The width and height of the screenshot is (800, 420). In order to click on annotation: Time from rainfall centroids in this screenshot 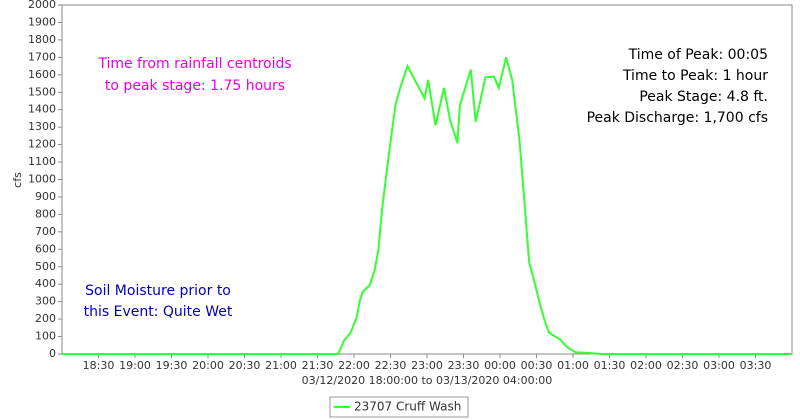, I will do `click(194, 64)`.